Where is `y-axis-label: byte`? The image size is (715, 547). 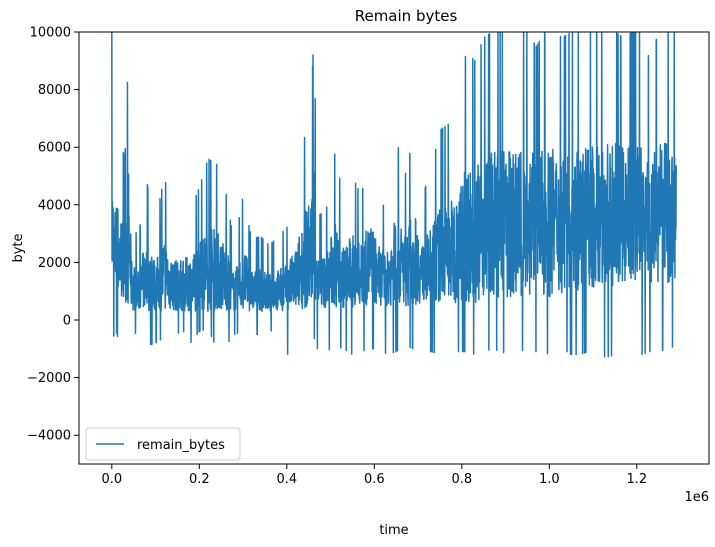 y-axis-label: byte is located at coordinates (18, 247).